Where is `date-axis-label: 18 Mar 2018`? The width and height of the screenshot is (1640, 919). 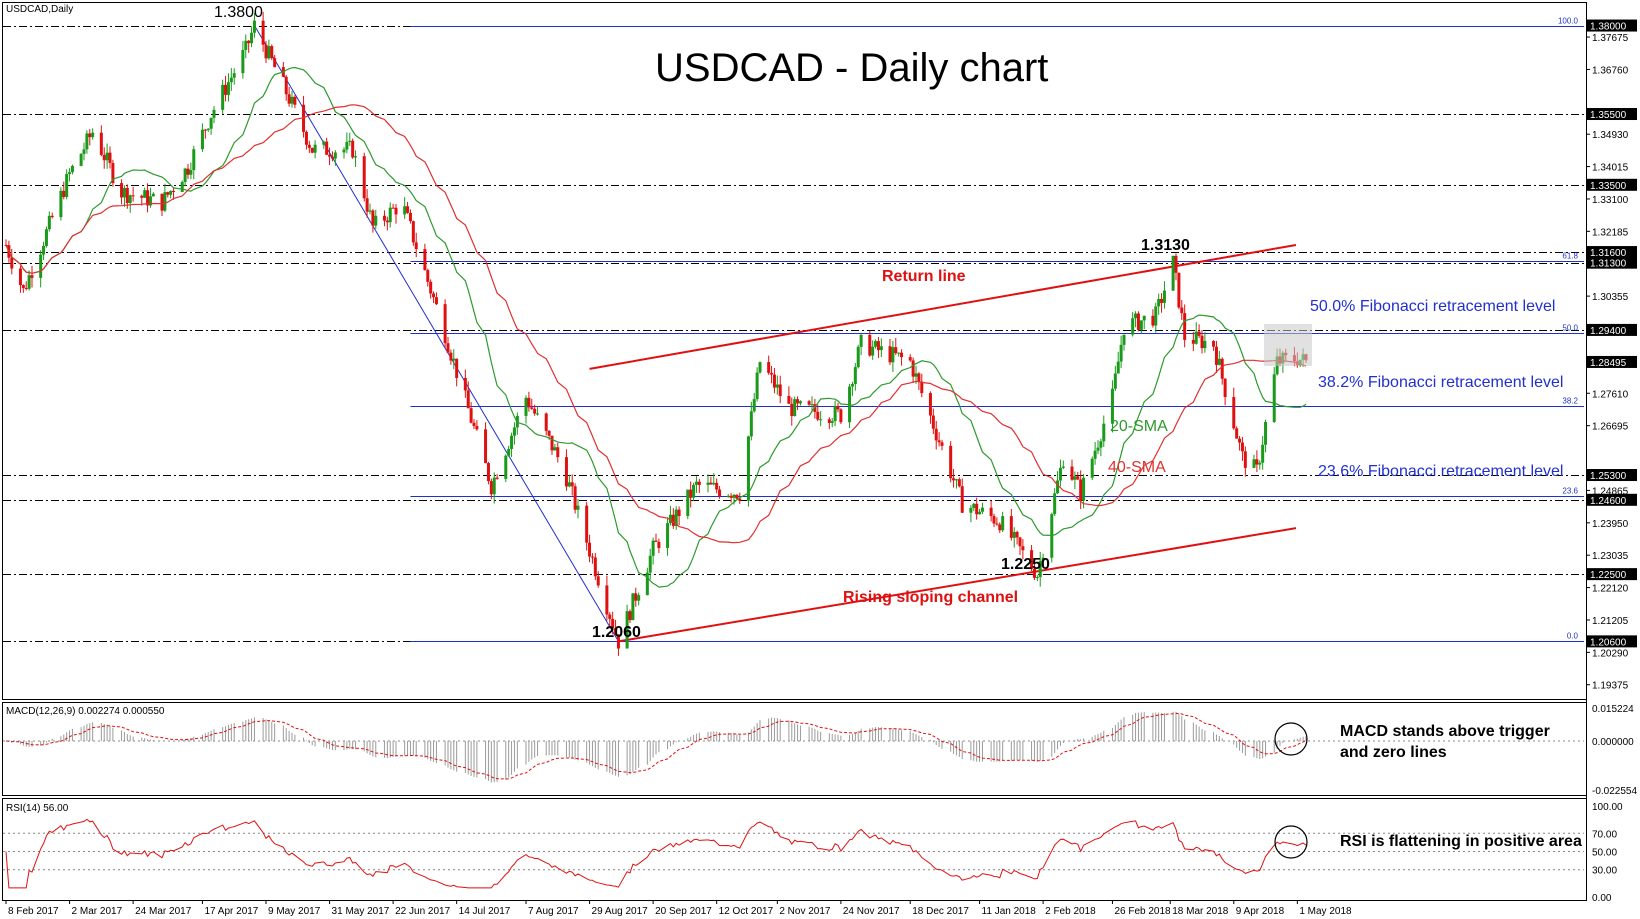
date-axis-label: 18 Mar 2018 is located at coordinates (1200, 911).